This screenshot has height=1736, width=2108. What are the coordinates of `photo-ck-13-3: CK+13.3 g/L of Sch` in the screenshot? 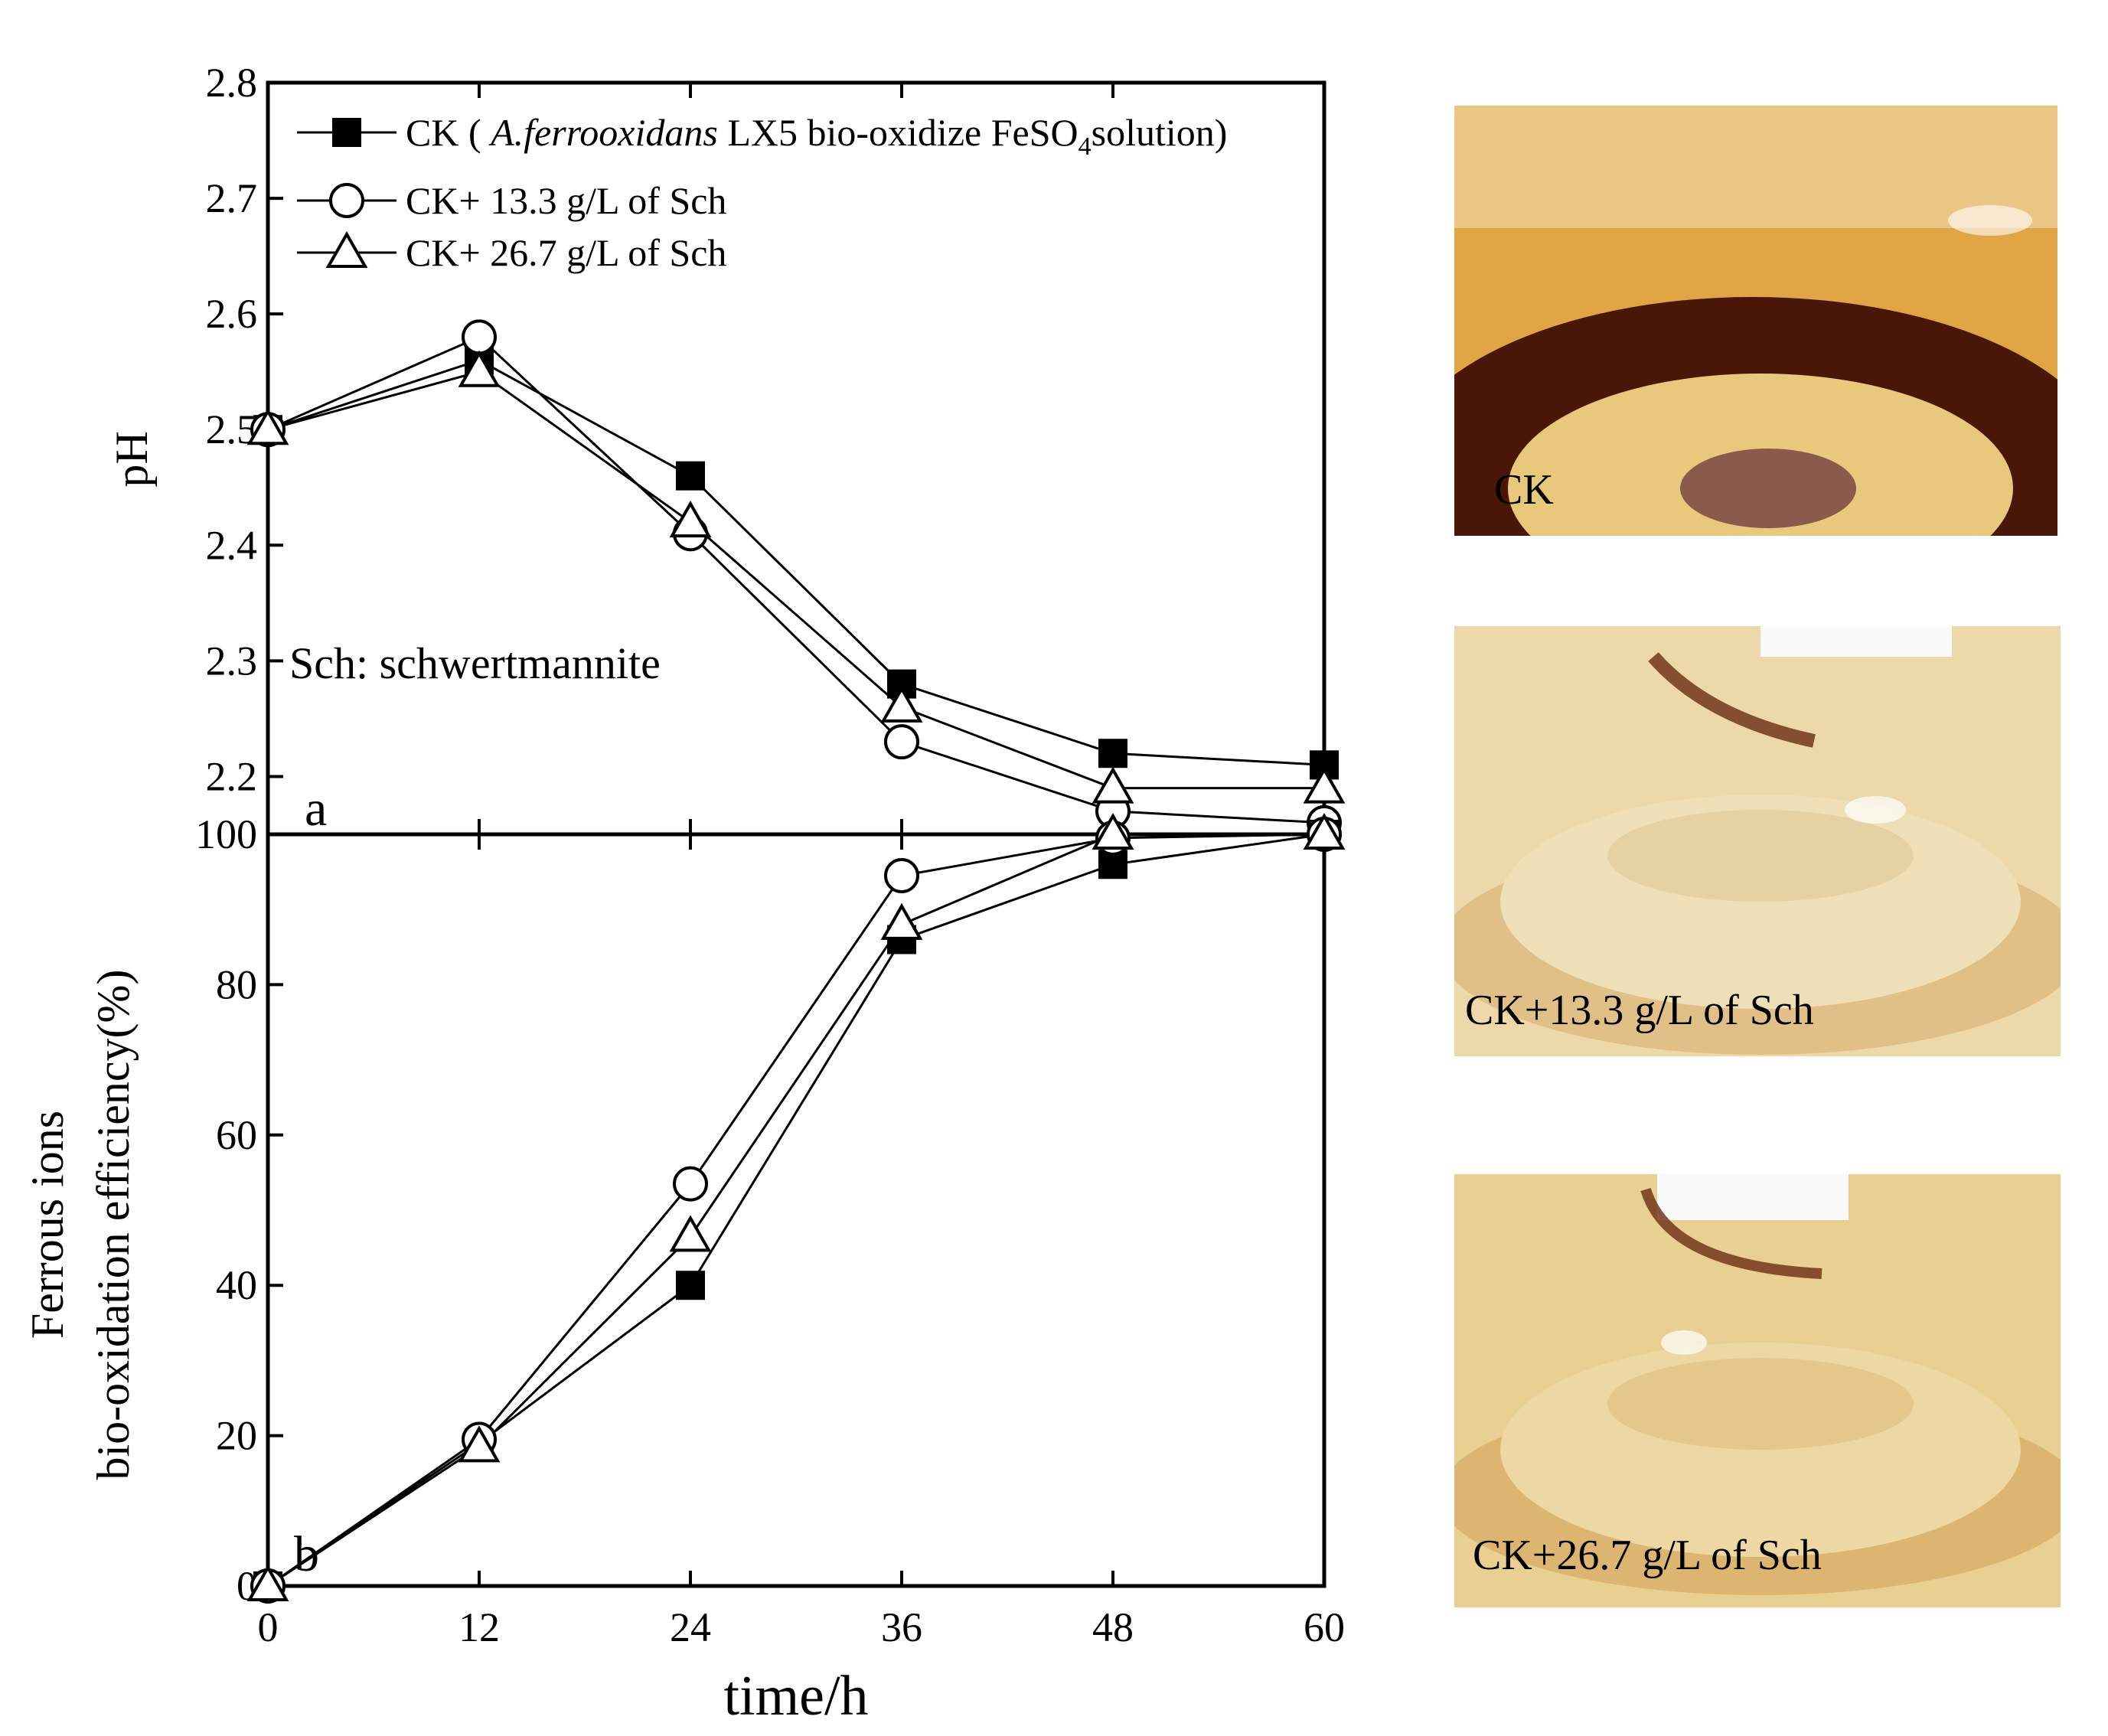 It's located at (1757, 841).